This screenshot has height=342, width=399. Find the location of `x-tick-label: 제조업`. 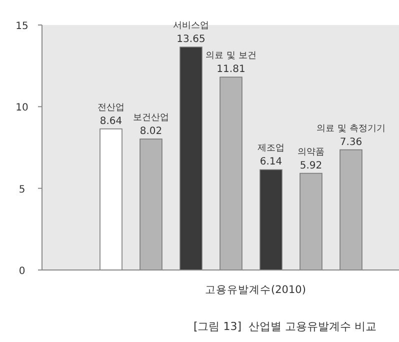

x-tick-label: 제조업 is located at coordinates (271, 149).